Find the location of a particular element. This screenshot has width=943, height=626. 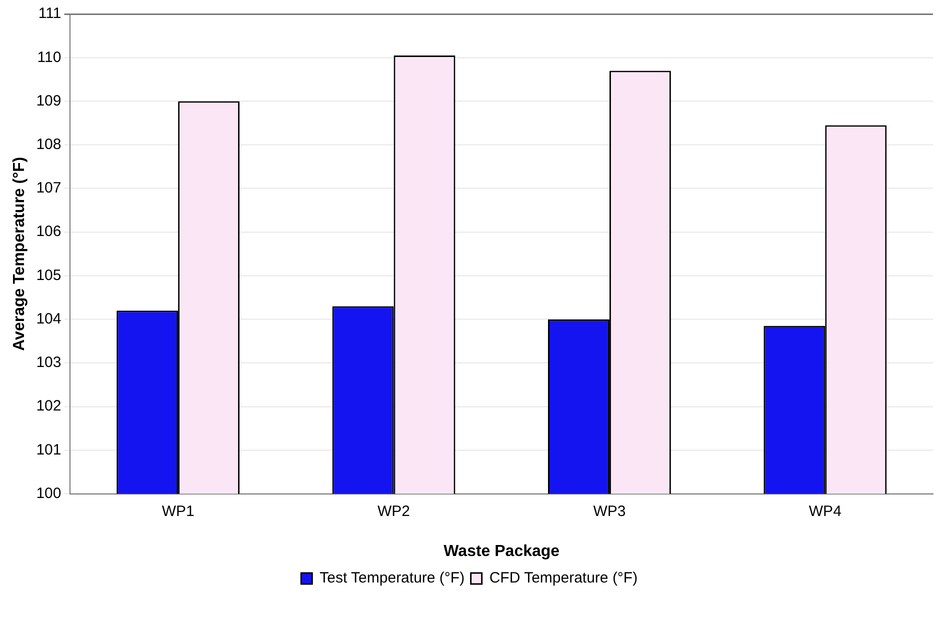

legend-label: CFD Temperature (°F) is located at coordinates (563, 578).